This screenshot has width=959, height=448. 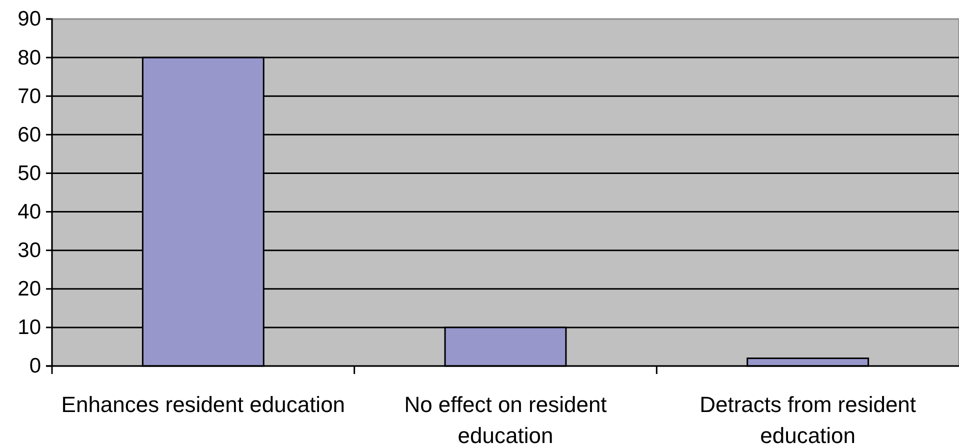 What do you see at coordinates (29, 58) in the screenshot?
I see `y-tick-label: 80` at bounding box center [29, 58].